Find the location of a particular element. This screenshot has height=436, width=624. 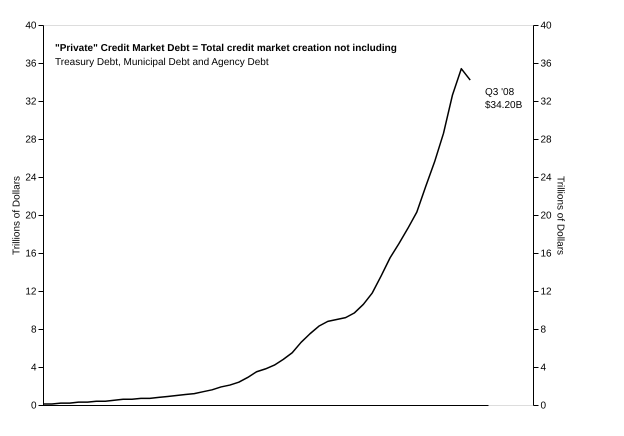

y-tick-label: 32 is located at coordinates (31, 102).